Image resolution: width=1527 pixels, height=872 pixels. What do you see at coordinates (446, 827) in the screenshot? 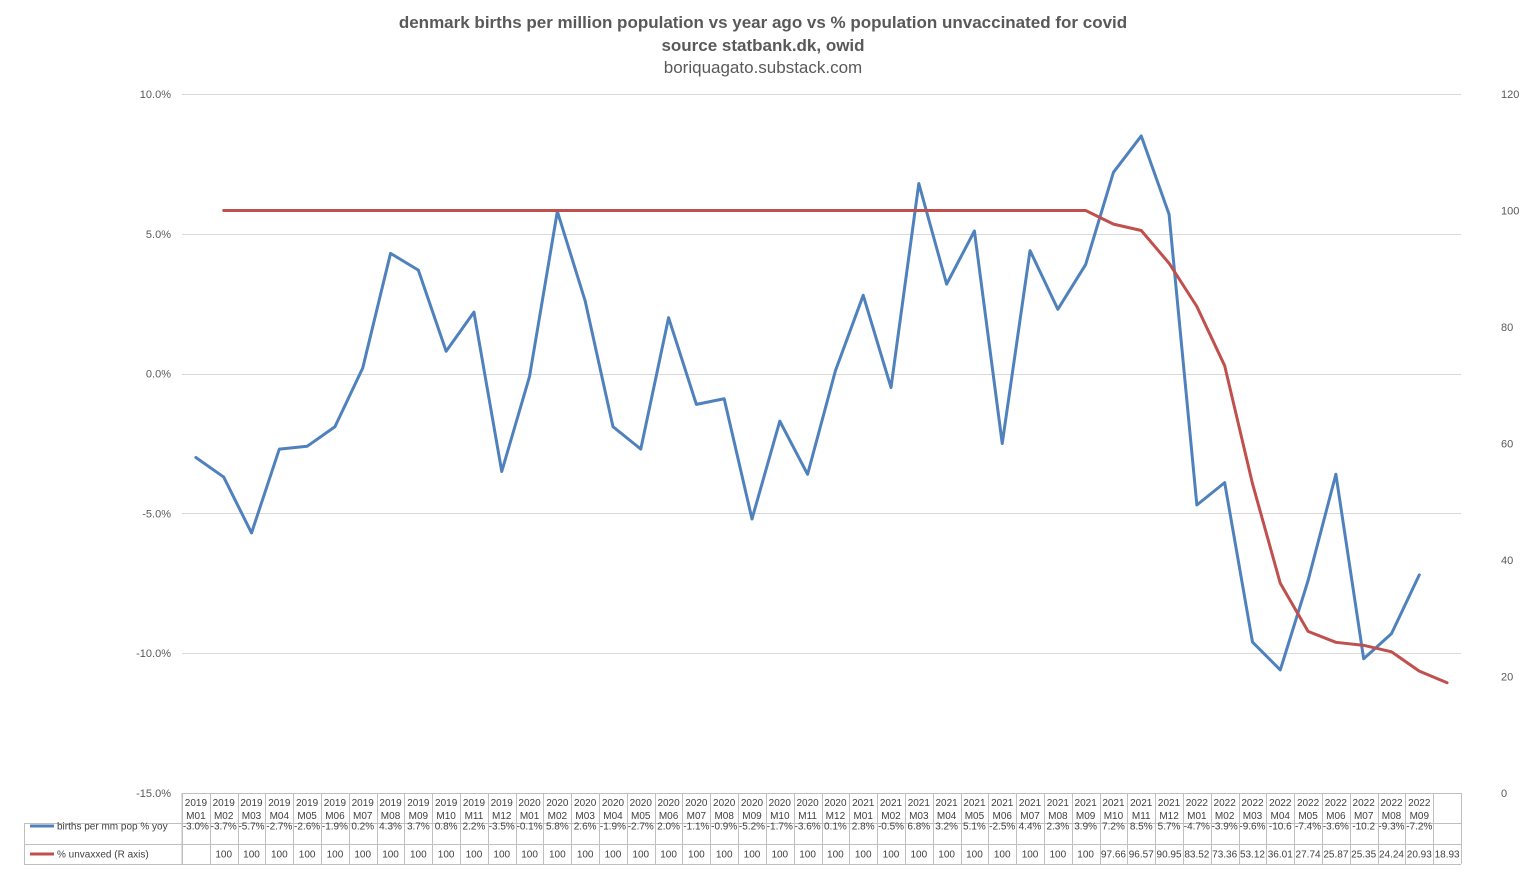
I see `data-label: 0.8%` at bounding box center [446, 827].